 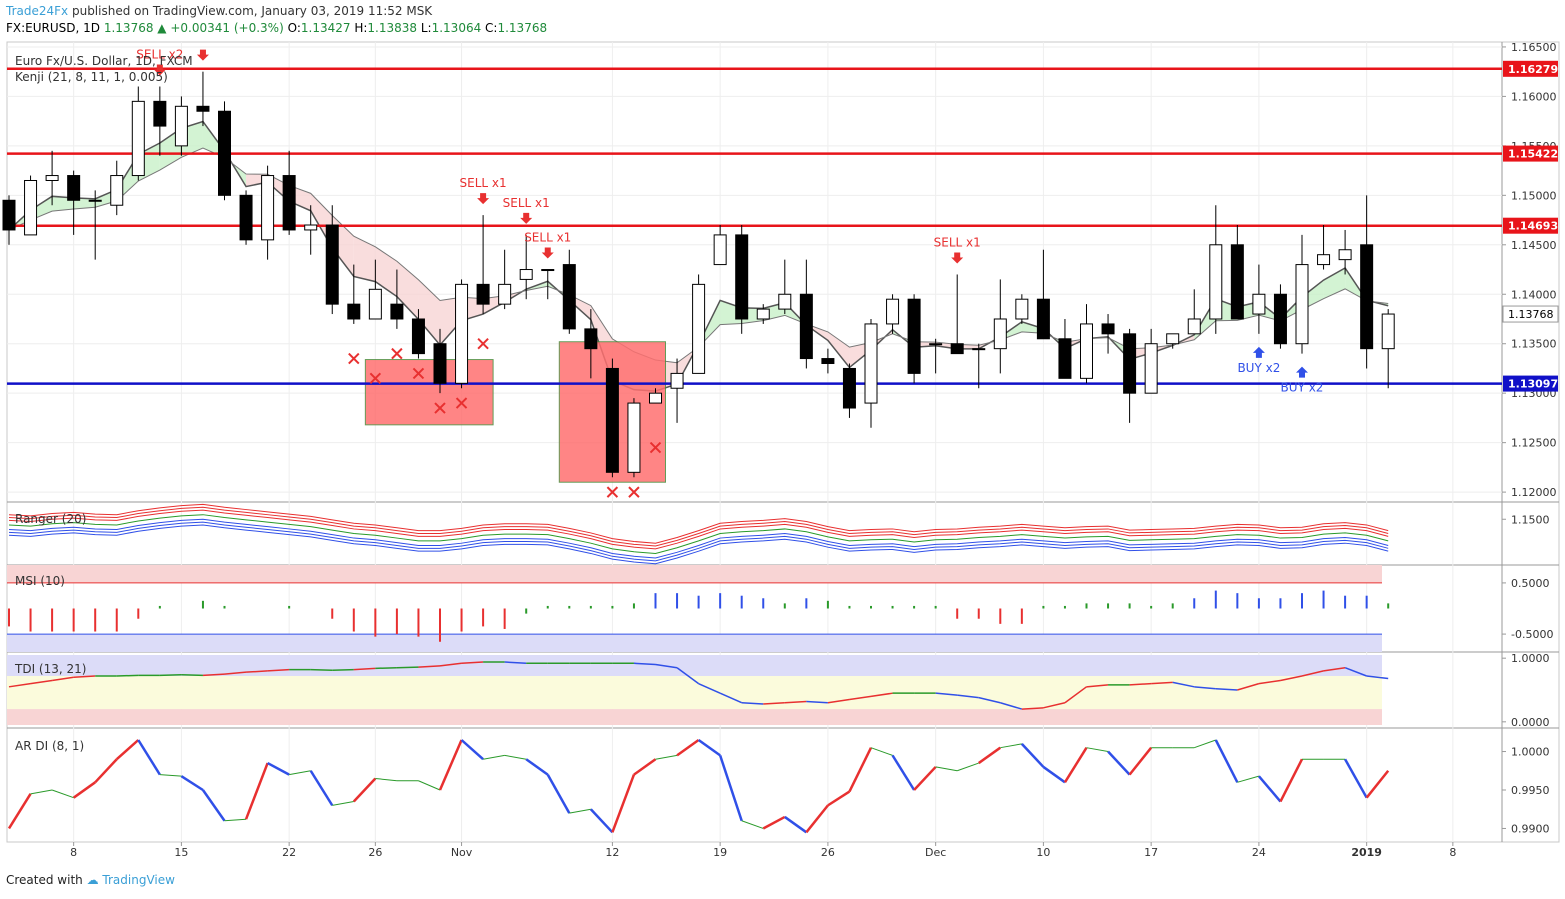 What do you see at coordinates (40, 581) in the screenshot?
I see `msi-title: MSI (10)` at bounding box center [40, 581].